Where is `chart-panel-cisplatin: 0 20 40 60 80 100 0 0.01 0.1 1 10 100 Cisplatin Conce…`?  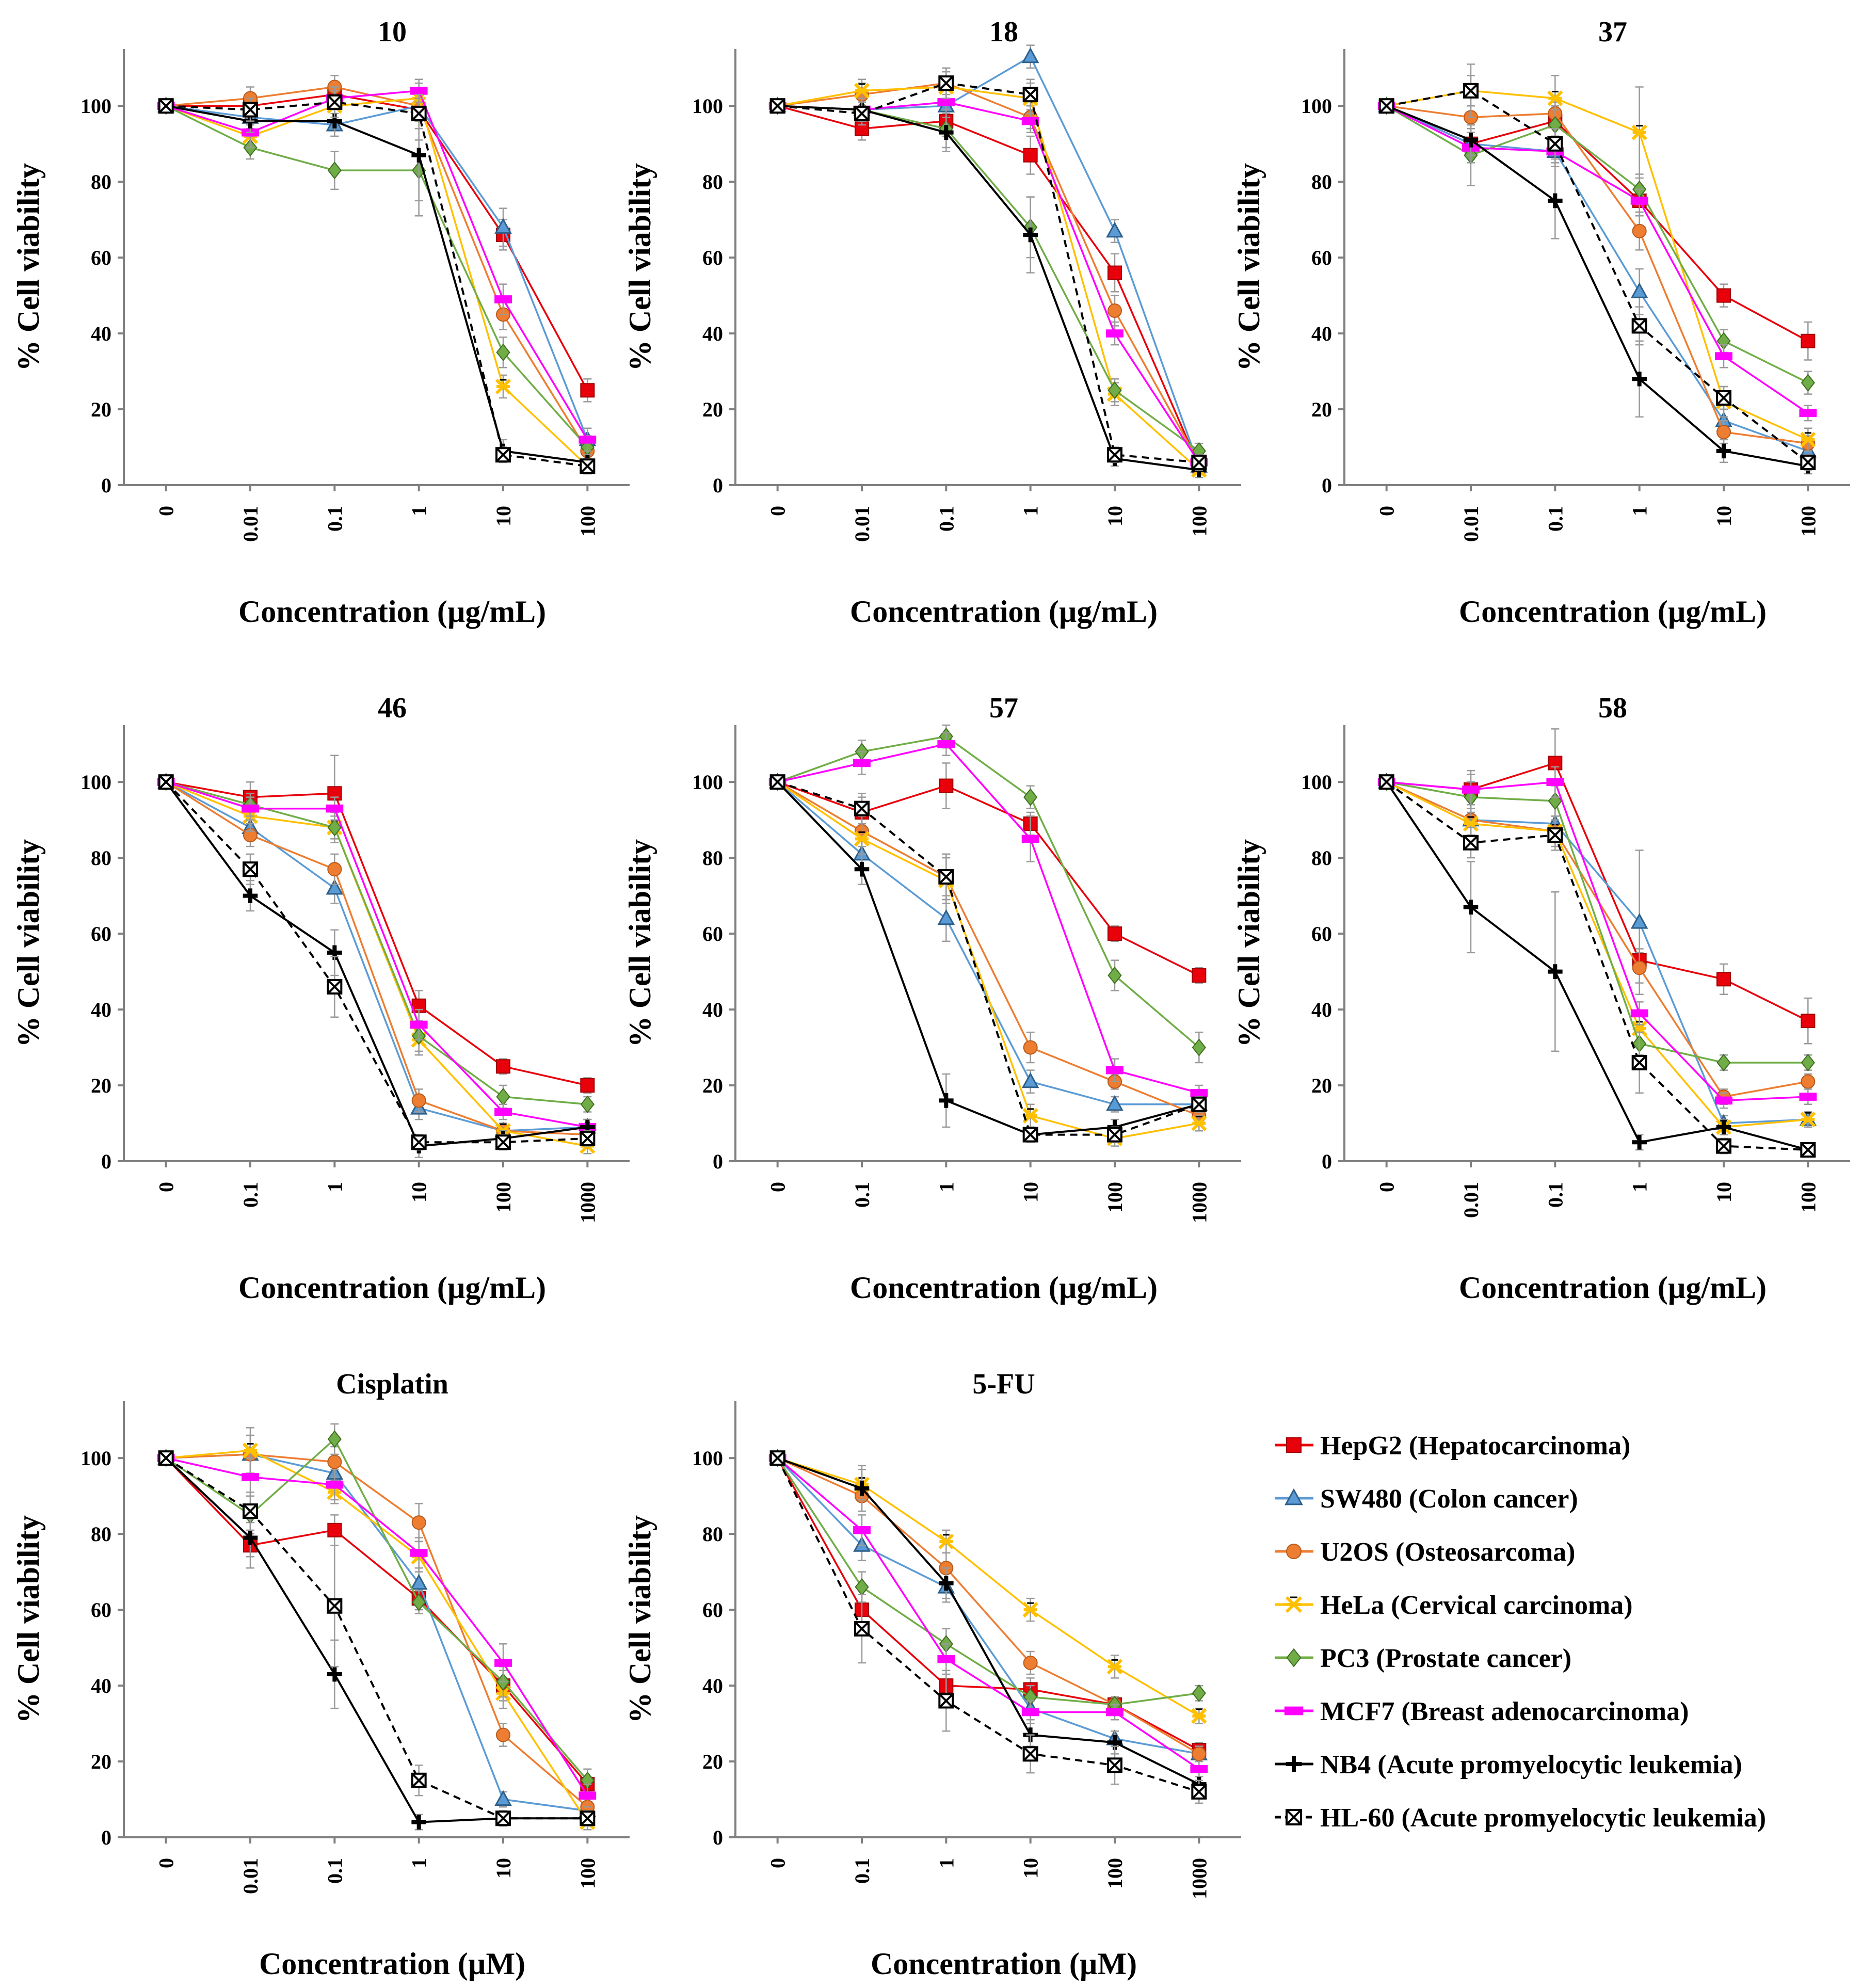 chart-panel-cisplatin: 0 20 40 60 80 100 0 0.01 0.1 1 10 100 Cisplatin Conce… is located at coordinates (320, 1674).